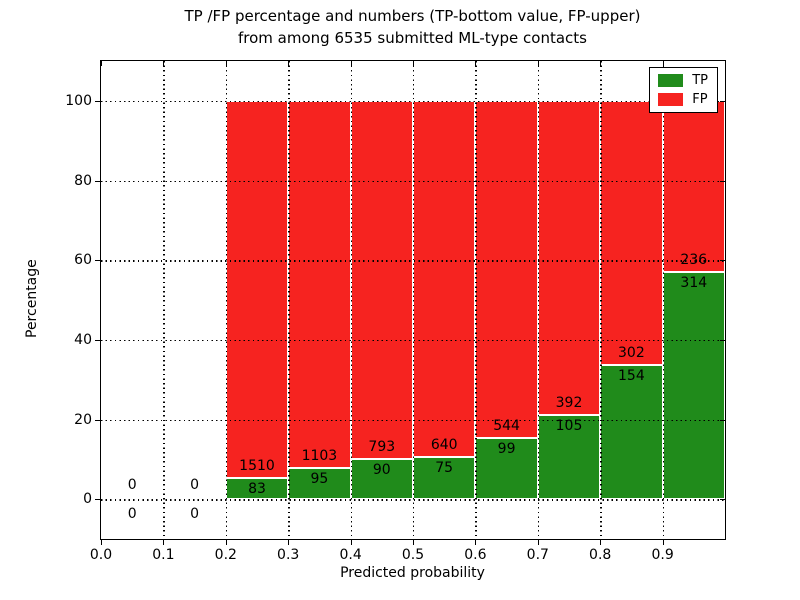 The height and width of the screenshot is (600, 800). What do you see at coordinates (163, 555) in the screenshot?
I see `x-tick-label: 0.1` at bounding box center [163, 555].